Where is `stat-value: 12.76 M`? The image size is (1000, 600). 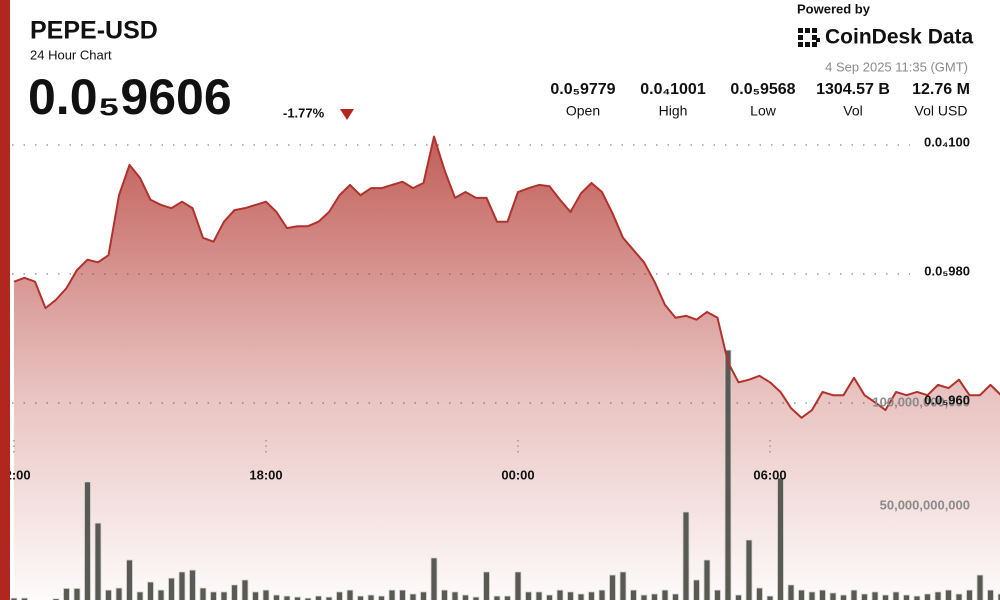
stat-value: 12.76 M is located at coordinates (941, 89).